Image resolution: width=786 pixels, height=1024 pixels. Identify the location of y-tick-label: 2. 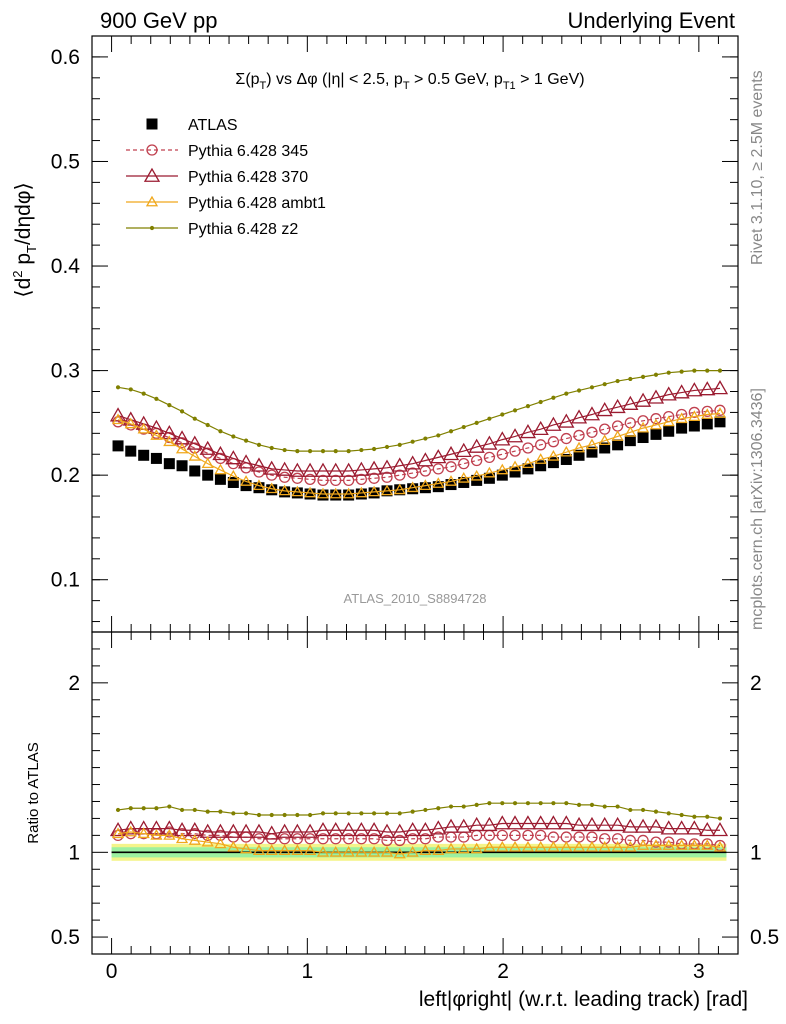
(74, 683).